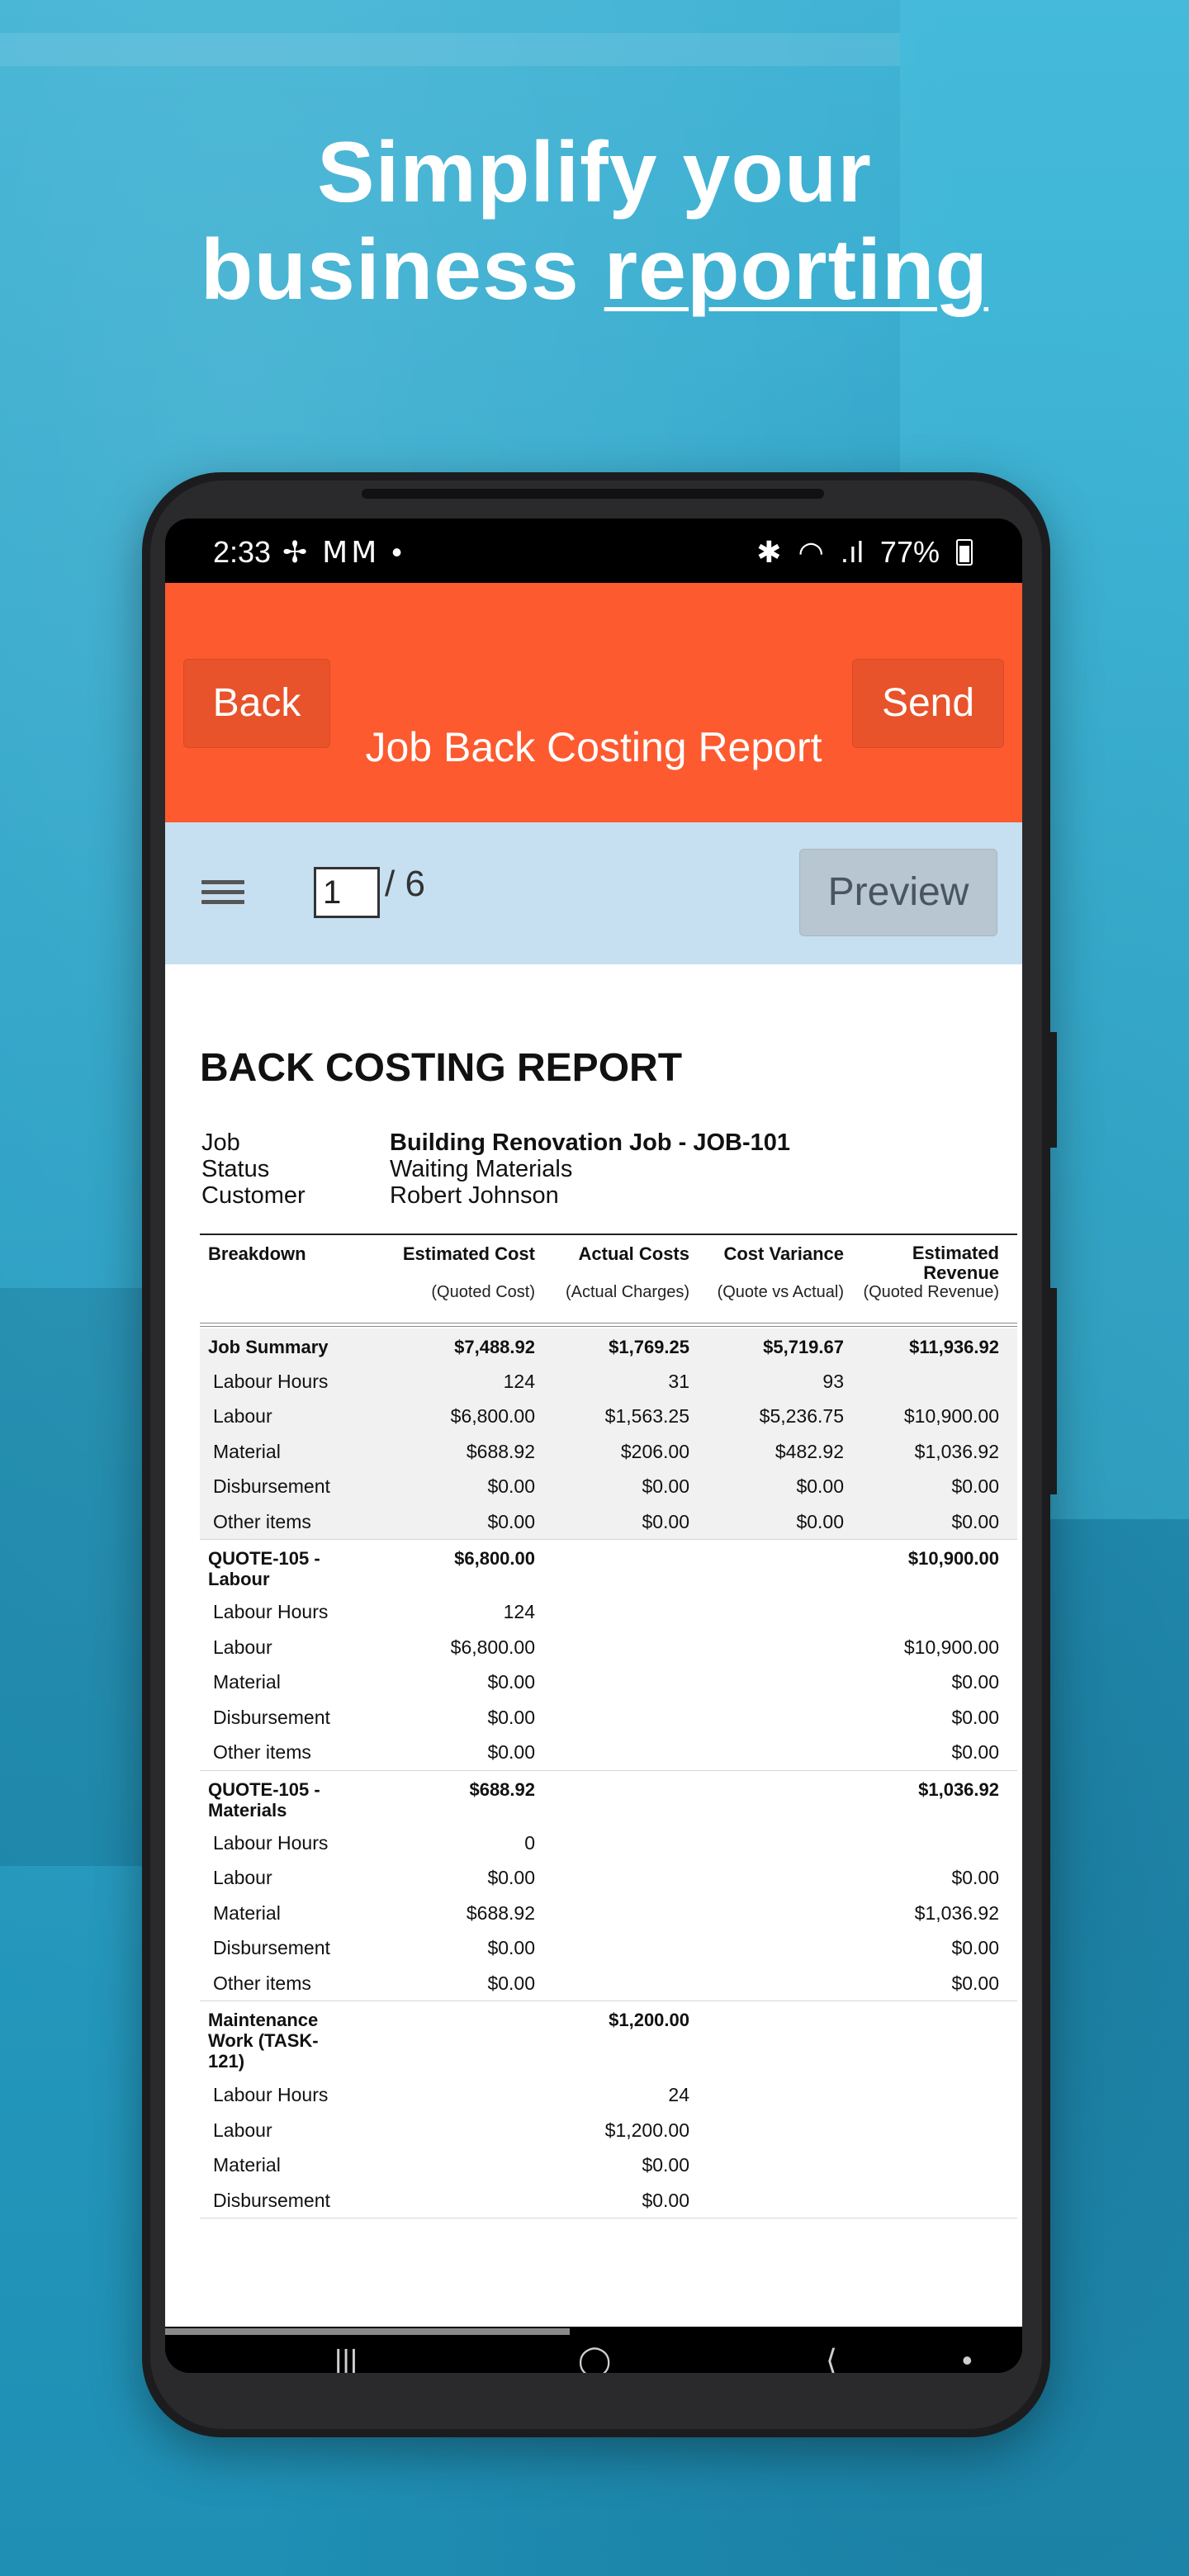 This screenshot has width=1189, height=2576. Describe the element at coordinates (263, 2041) in the screenshot. I see `group-label: Maintenance Work (TASK- 121)` at that location.